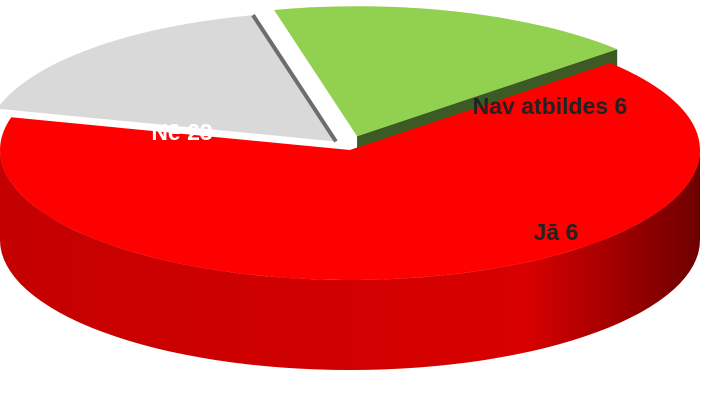 Image resolution: width=701 pixels, height=398 pixels. I want to click on slice-separator-line, so click(294, 78).